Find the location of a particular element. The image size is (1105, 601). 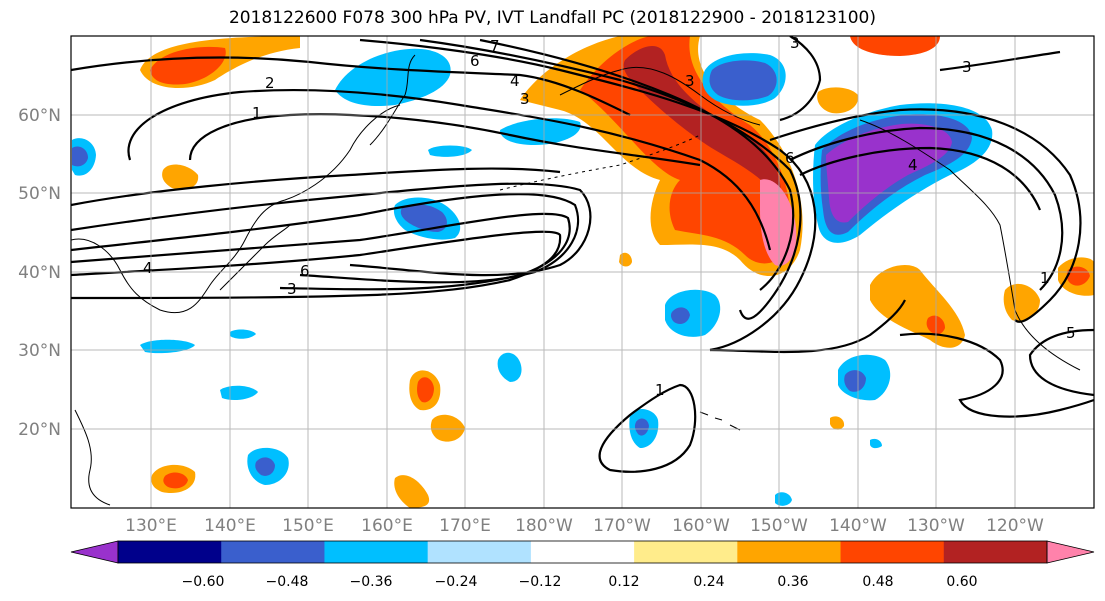

colorbar-frame is located at coordinates (582, 552).